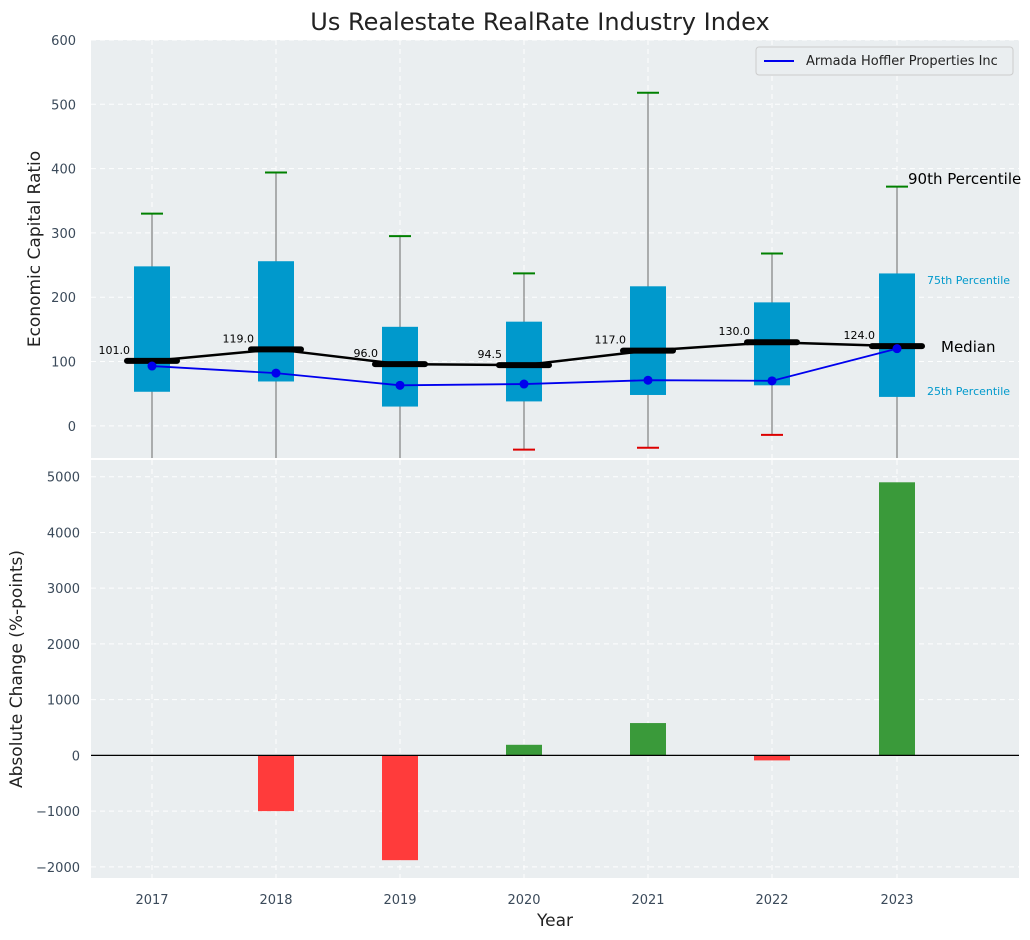  Describe the element at coordinates (554, 921) in the screenshot. I see `x-axis-label: Year` at that location.